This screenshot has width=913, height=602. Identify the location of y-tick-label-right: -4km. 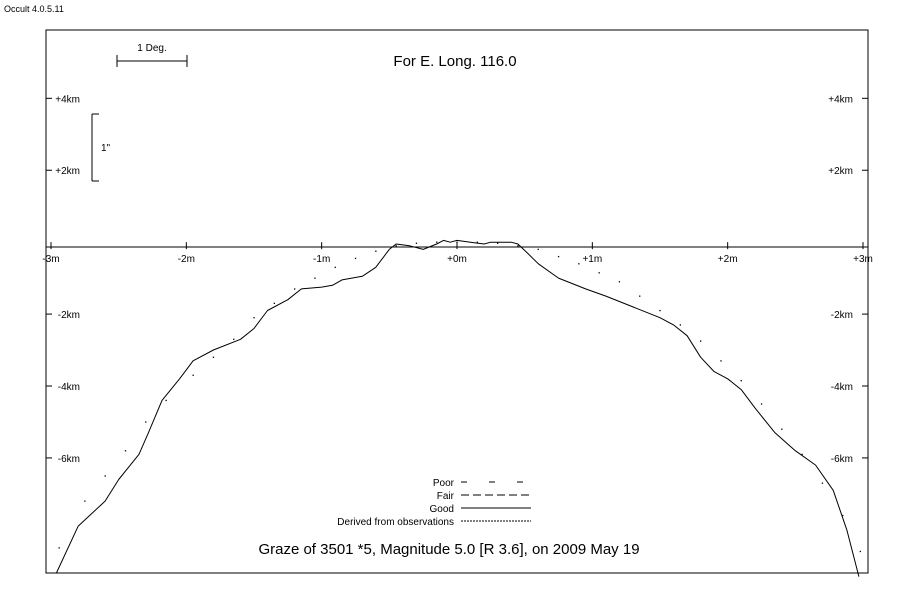
(842, 387).